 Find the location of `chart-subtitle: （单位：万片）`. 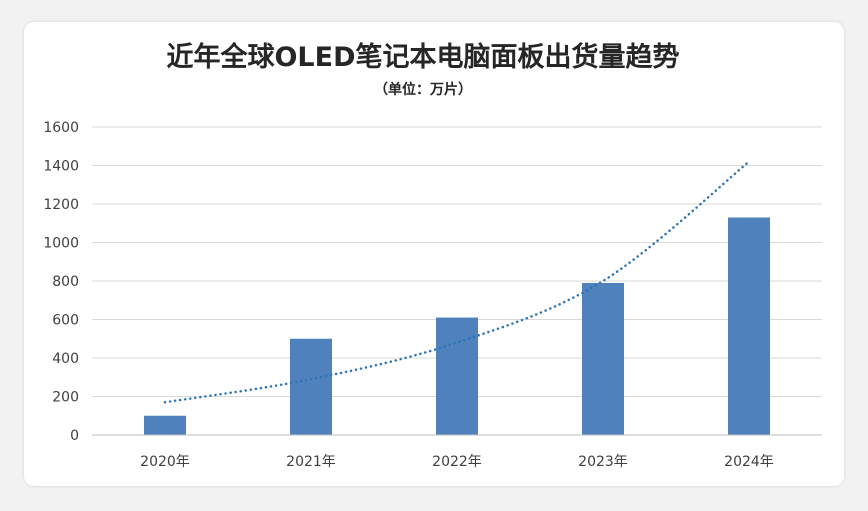

chart-subtitle: （单位：万片） is located at coordinates (423, 89).